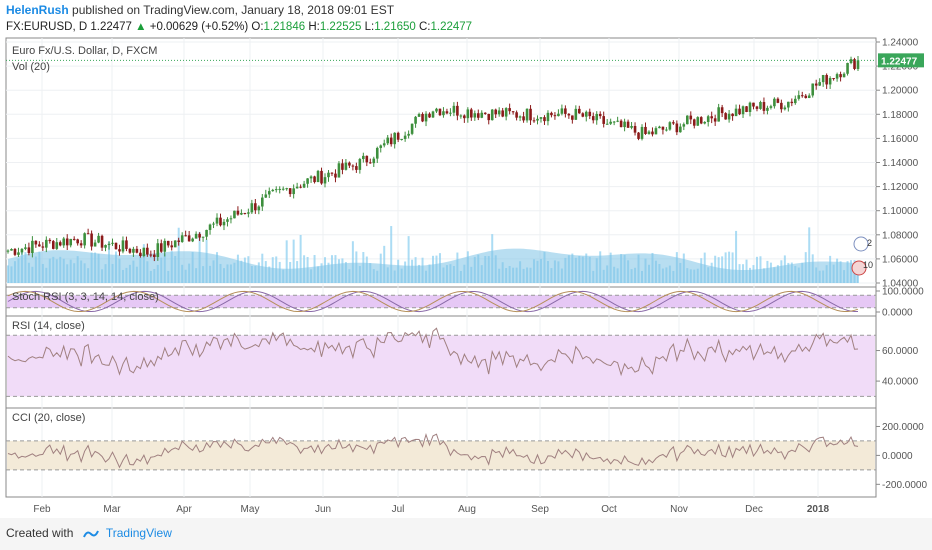  I want to click on event-marker, so click(859, 268).